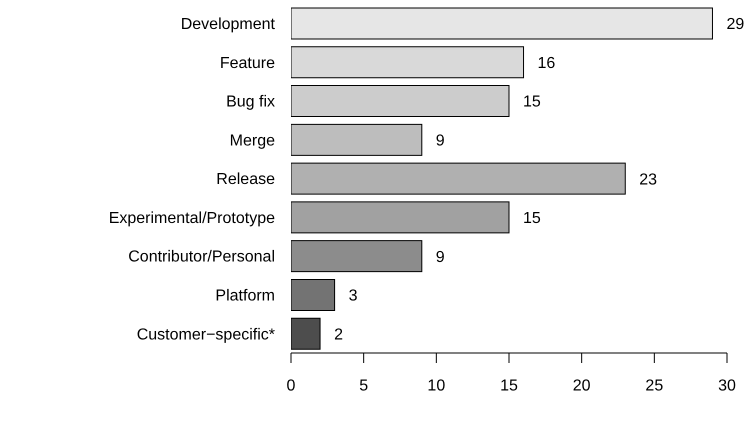 This screenshot has width=751, height=423. Describe the element at coordinates (648, 179) in the screenshot. I see `data-label: 23` at that location.